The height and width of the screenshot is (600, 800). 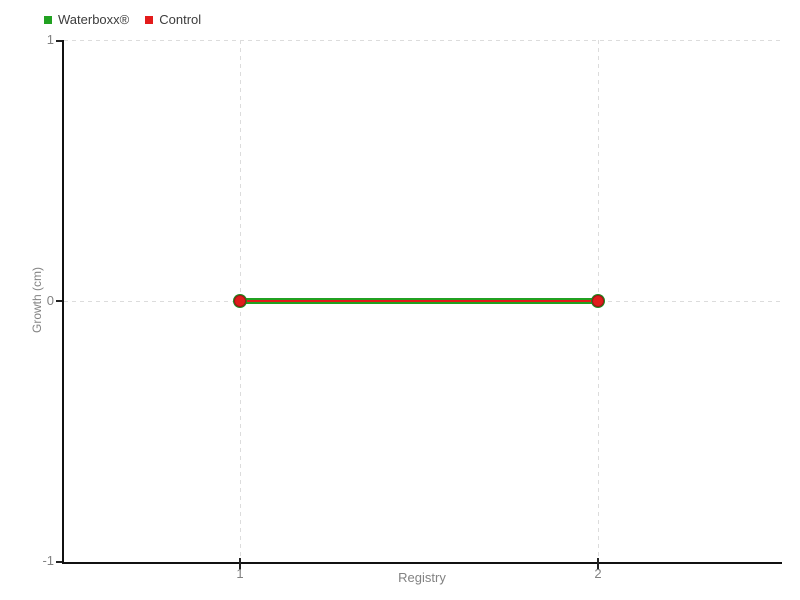 What do you see at coordinates (180, 19) in the screenshot?
I see `legend-label-control: Control` at bounding box center [180, 19].